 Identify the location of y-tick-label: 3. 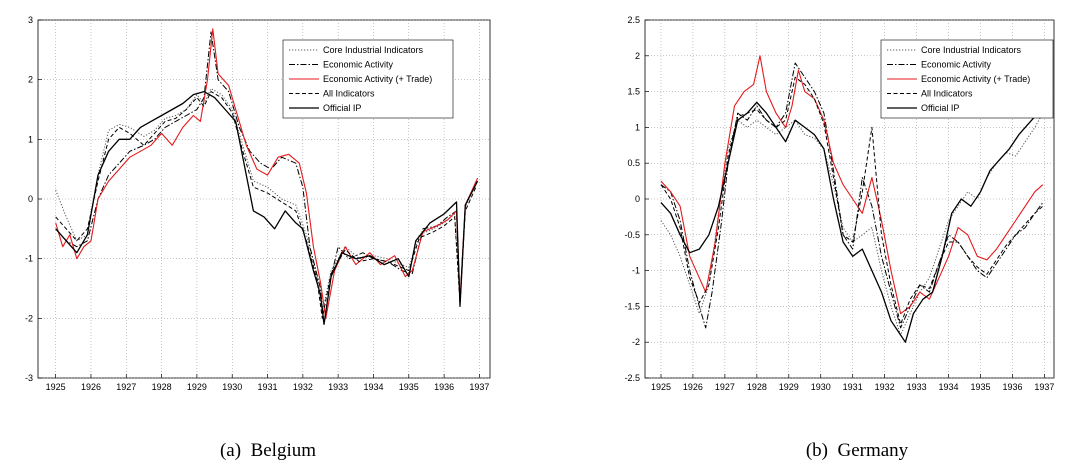
(30, 20).